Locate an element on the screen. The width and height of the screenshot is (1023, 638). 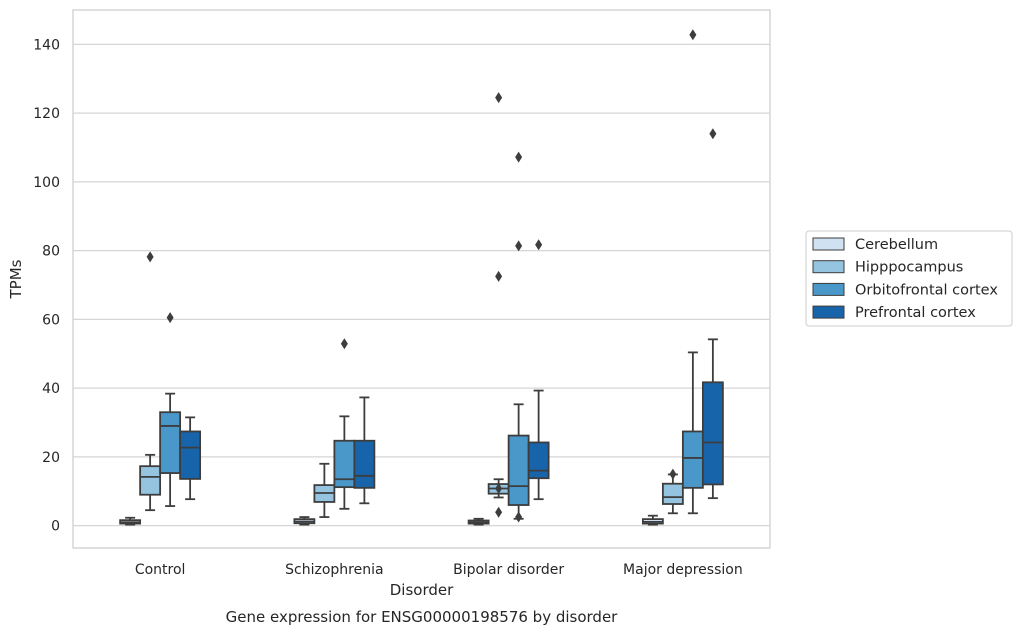
y-tick-label: 60 is located at coordinates (51, 320).